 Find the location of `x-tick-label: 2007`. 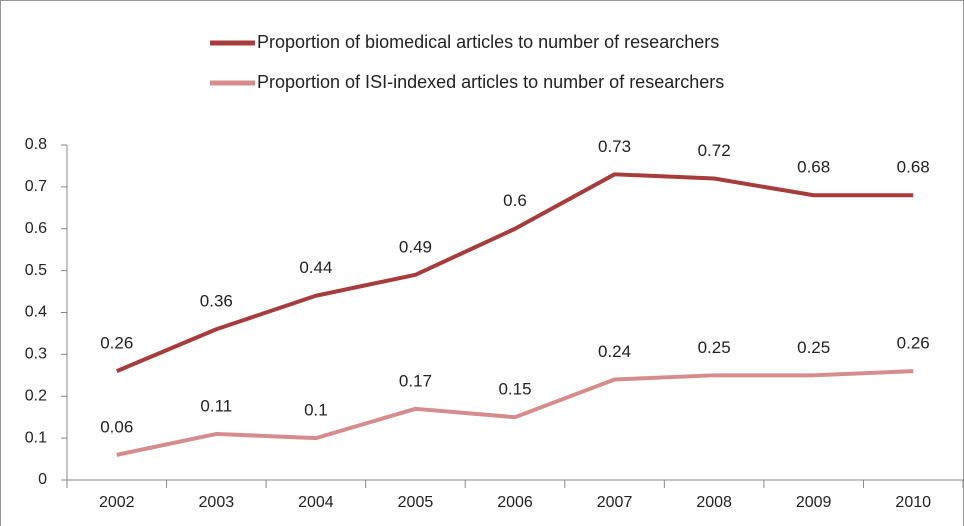

x-tick-label: 2007 is located at coordinates (615, 502).